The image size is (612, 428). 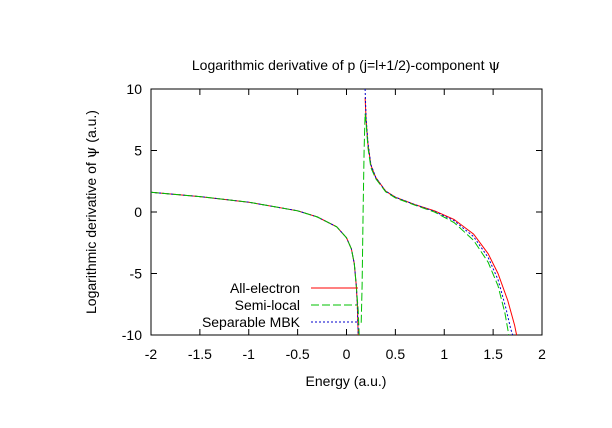 What do you see at coordinates (542, 354) in the screenshot?
I see `x-tick-label: 2` at bounding box center [542, 354].